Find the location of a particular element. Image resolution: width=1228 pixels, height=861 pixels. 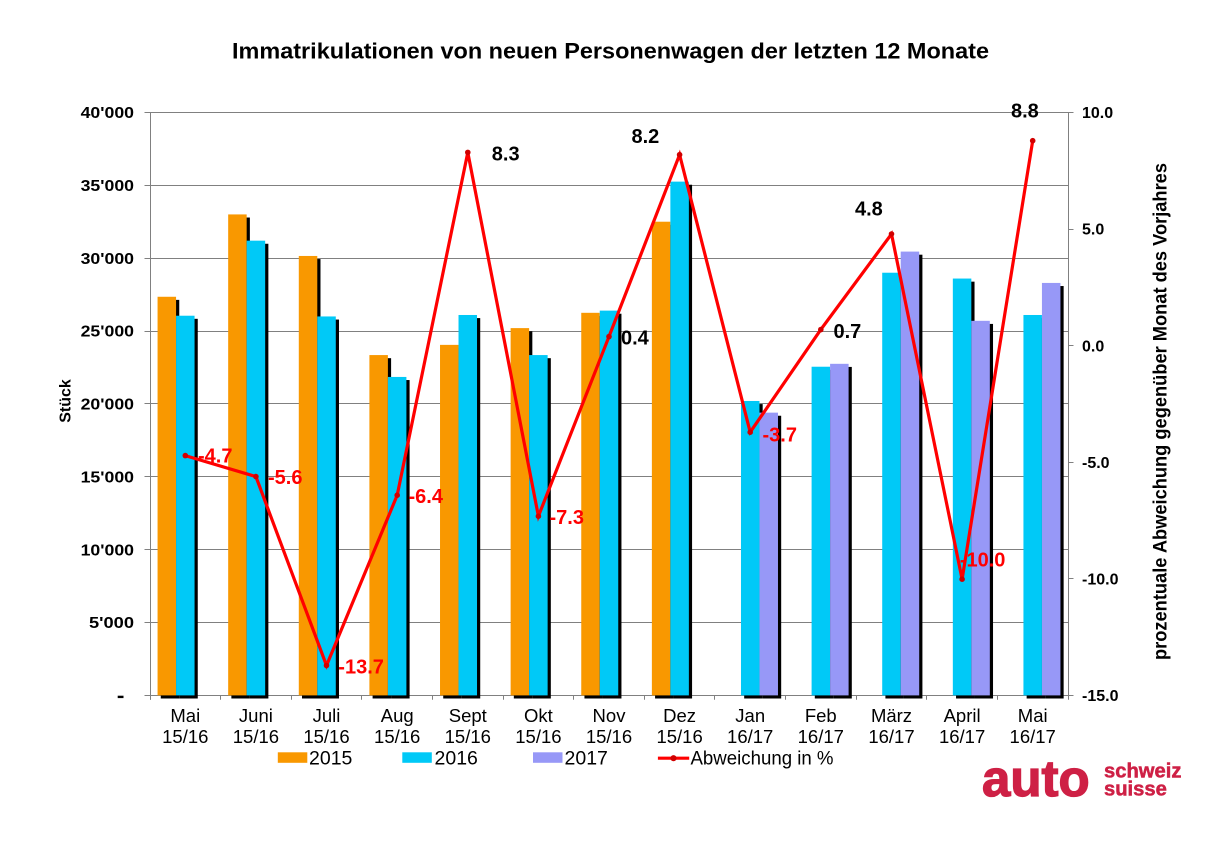

svg-text: 5.0 is located at coordinates (1093, 230).